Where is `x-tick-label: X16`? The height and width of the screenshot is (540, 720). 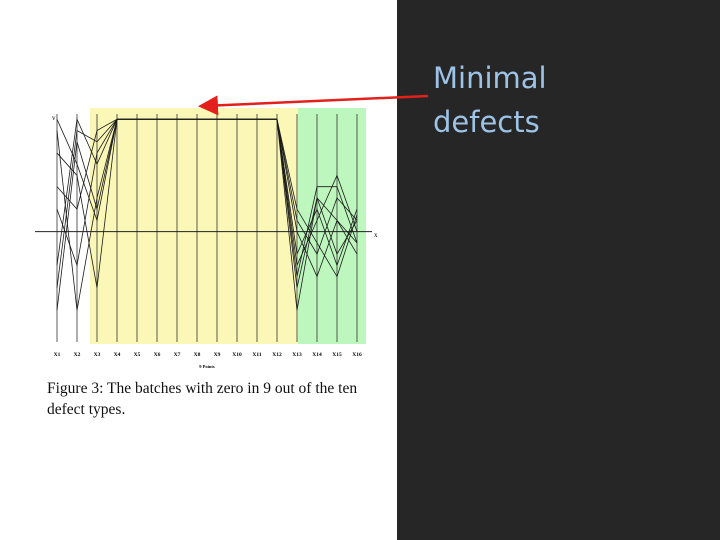 x-tick-label: X16 is located at coordinates (357, 355).